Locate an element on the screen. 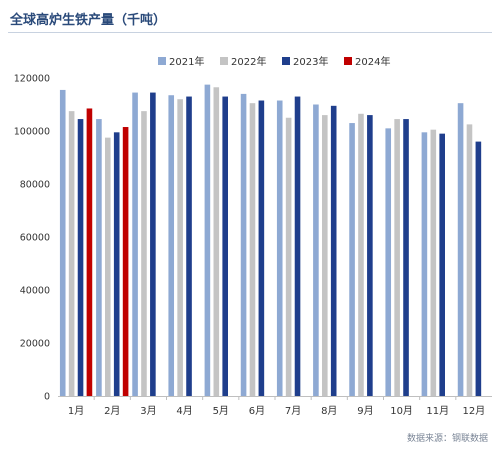 Image resolution: width=500 pixels, height=456 pixels. x-tick-label: 9月 is located at coordinates (365, 411).